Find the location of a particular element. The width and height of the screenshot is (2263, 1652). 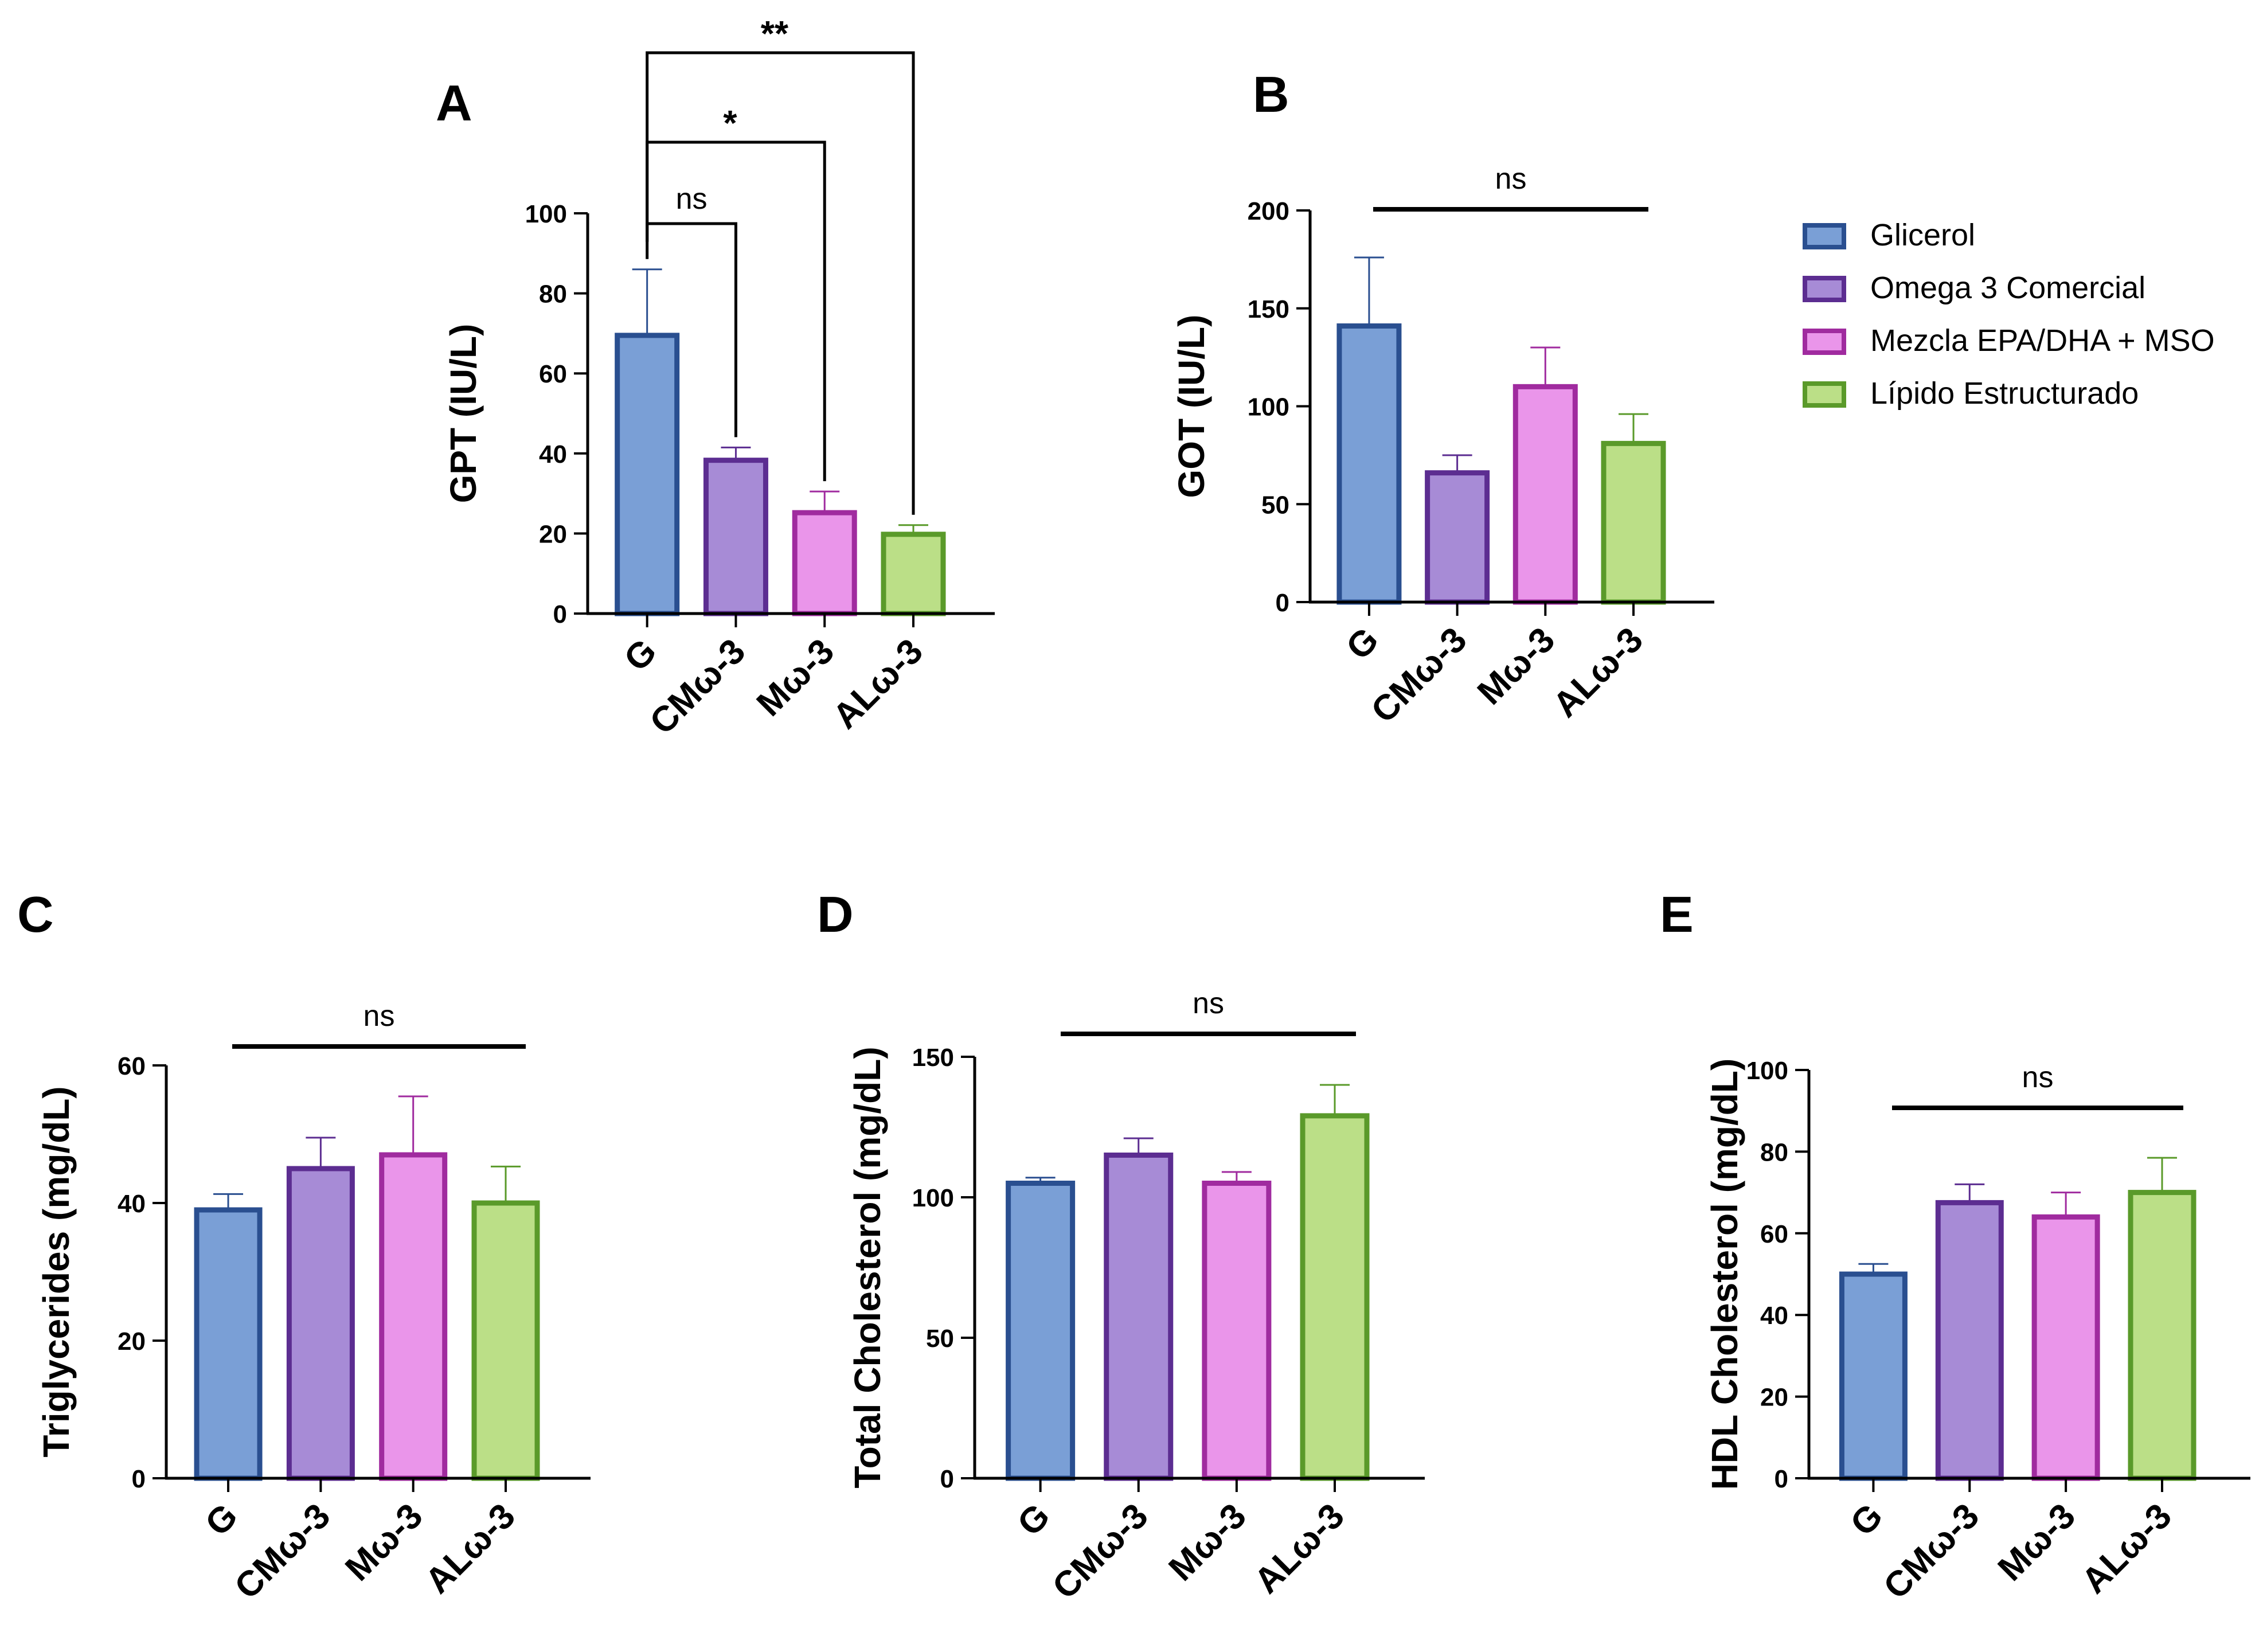

legend-label: Glicerol is located at coordinates (1922, 235).